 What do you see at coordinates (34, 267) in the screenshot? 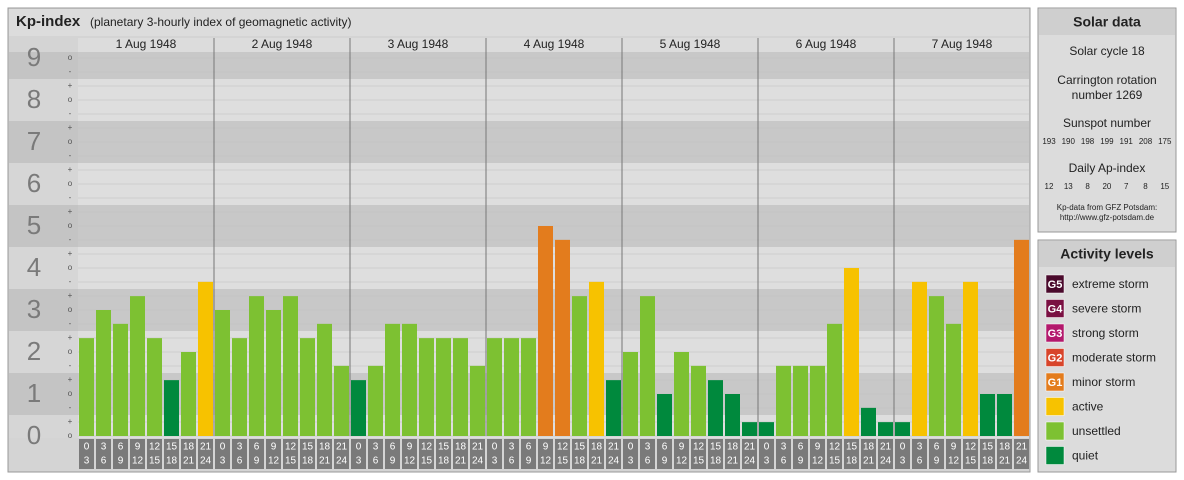
I see `y-tick-label: 4` at bounding box center [34, 267].